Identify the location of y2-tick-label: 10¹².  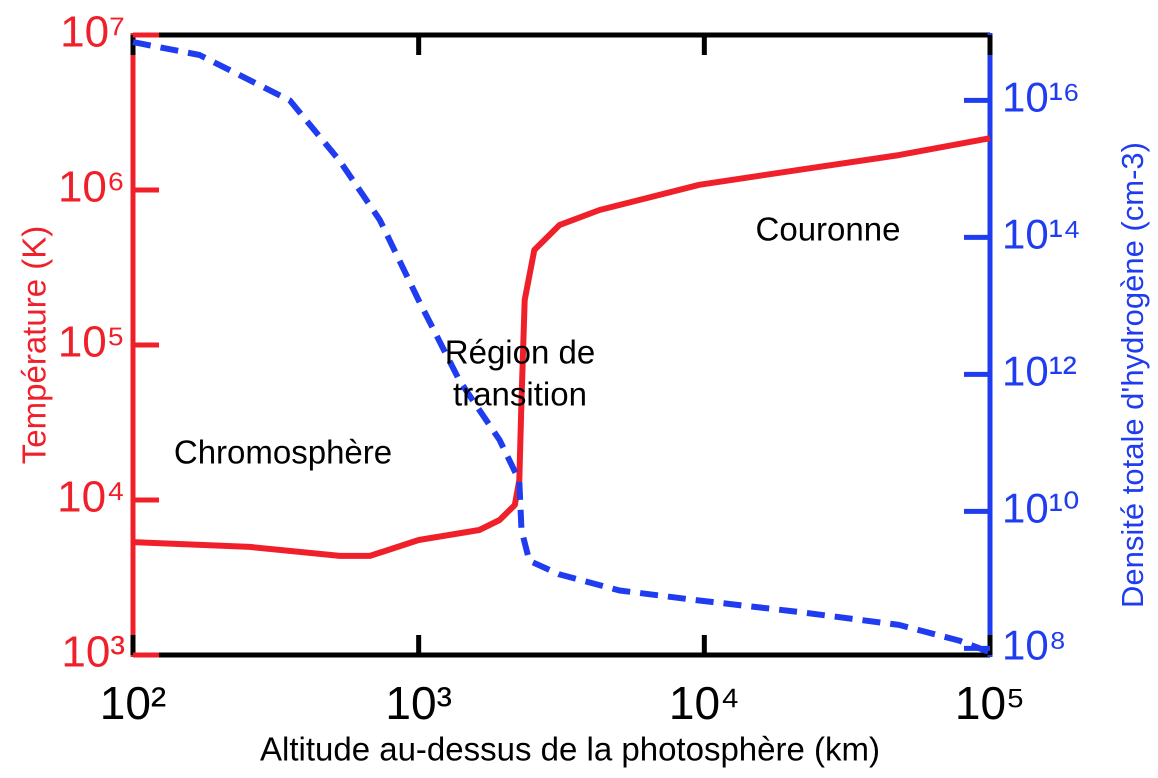
(1039, 370).